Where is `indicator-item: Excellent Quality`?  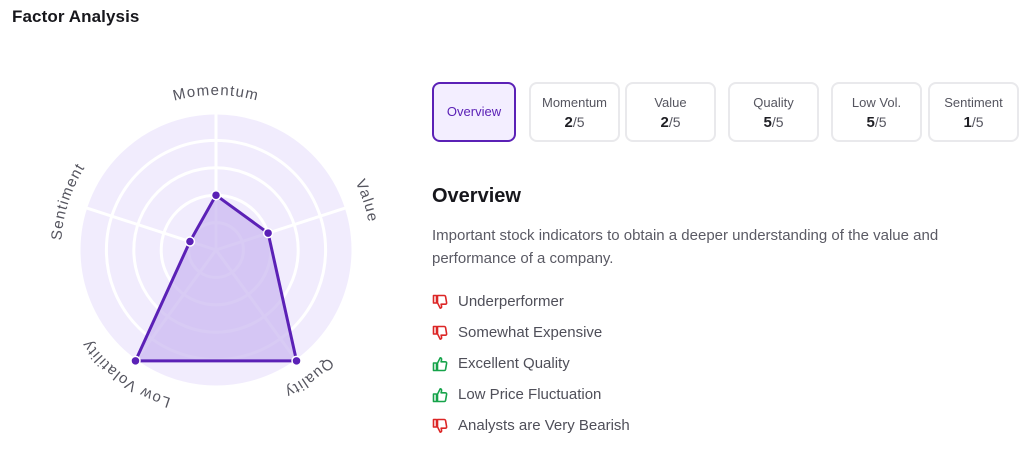 indicator-item: Excellent Quality is located at coordinates (531, 363).